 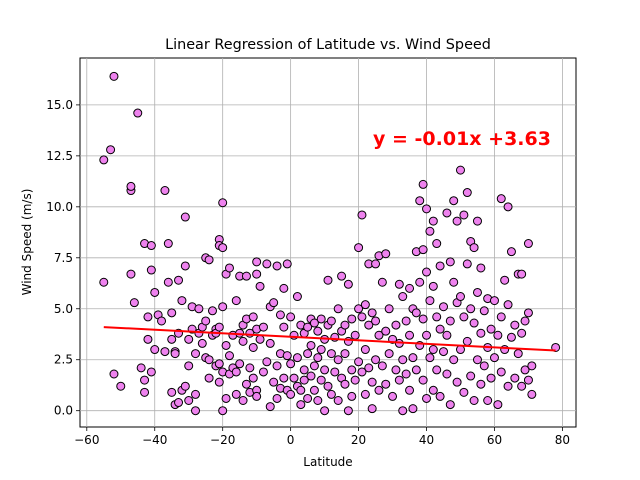 What do you see at coordinates (27, 242) in the screenshot?
I see `y-axis-title: Wind Speed (m/s)` at bounding box center [27, 242].